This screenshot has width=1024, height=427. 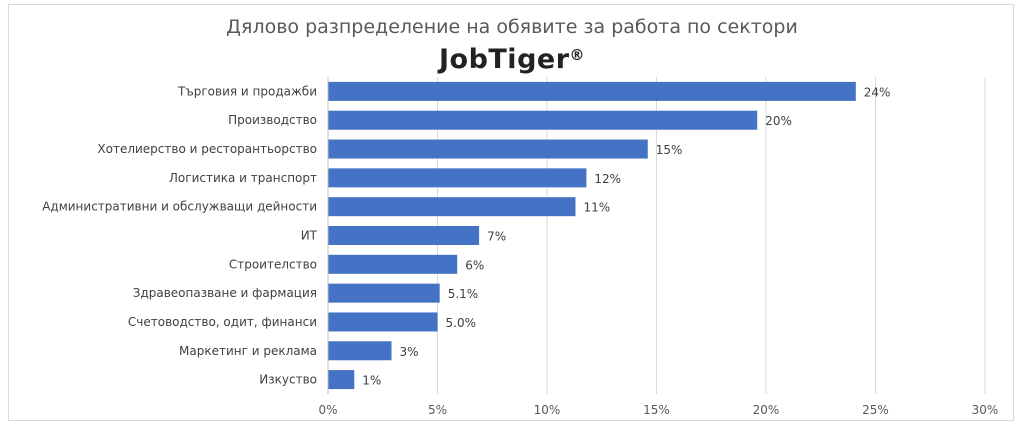 What do you see at coordinates (461, 323) in the screenshot?
I see `data-label: 5.0%` at bounding box center [461, 323].